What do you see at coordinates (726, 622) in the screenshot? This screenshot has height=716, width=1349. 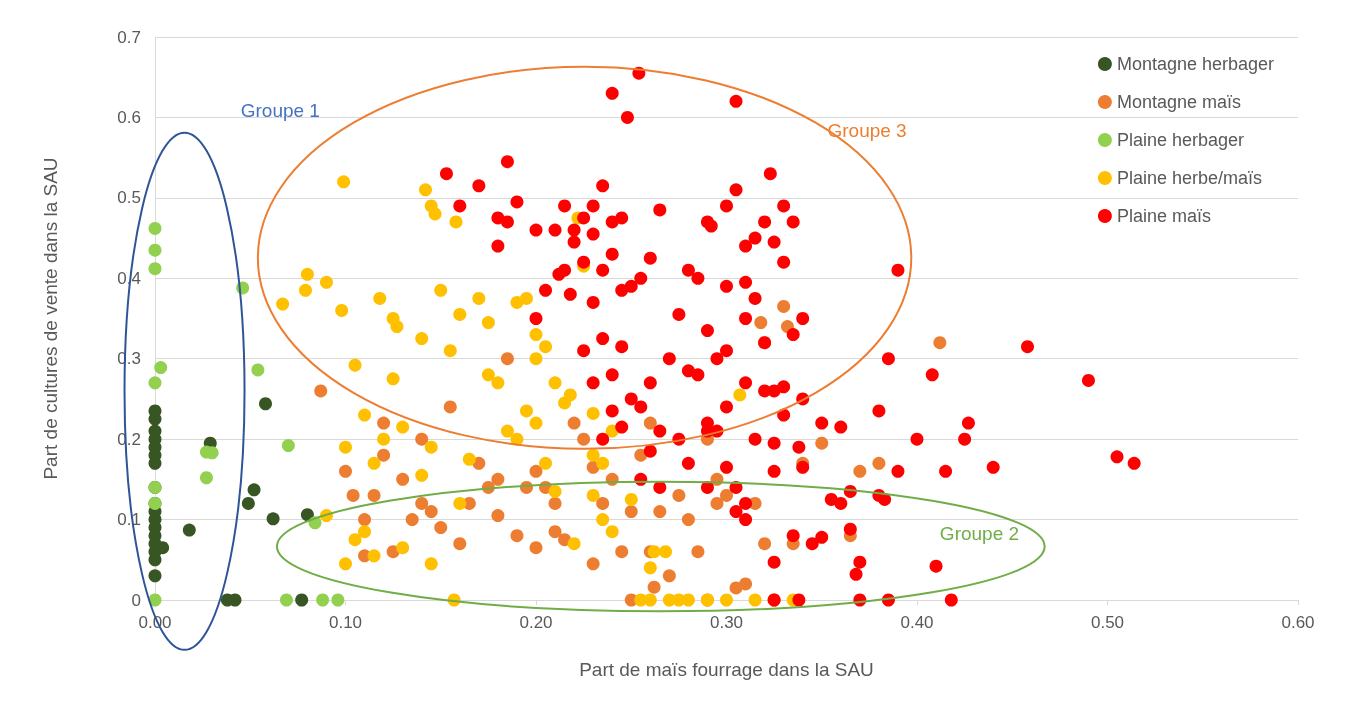 I see `x-tick-label: 0.30` at bounding box center [726, 622].